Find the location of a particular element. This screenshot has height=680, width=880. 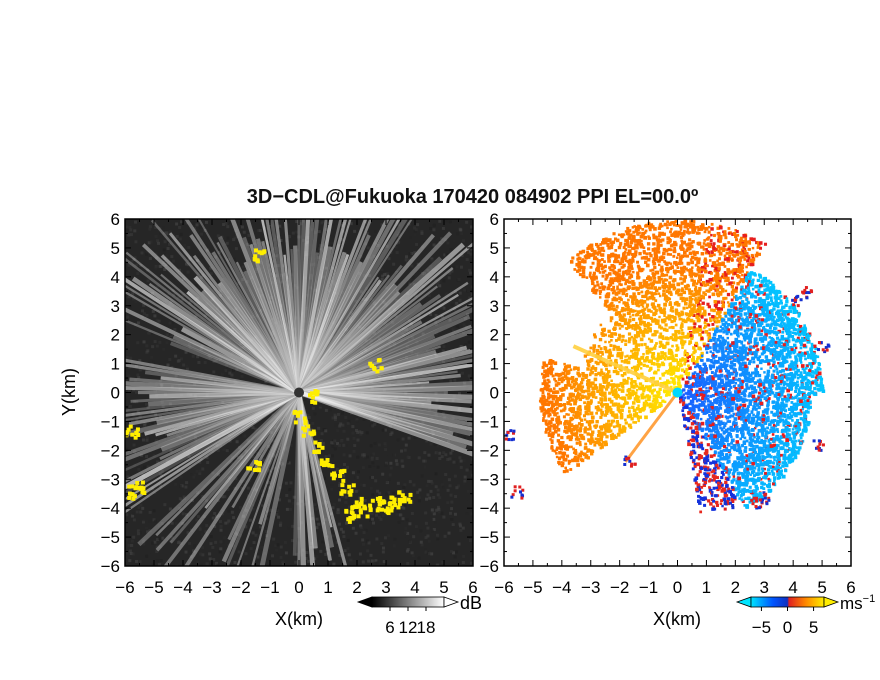

reflectivity-x-tick-label: −5 is located at coordinates (153, 587).